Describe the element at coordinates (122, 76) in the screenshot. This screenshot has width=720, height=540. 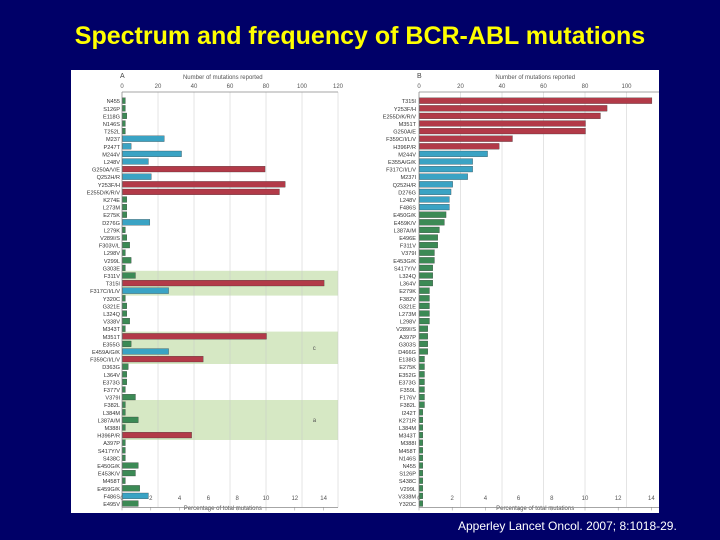
I see `panel-label: A` at that location.